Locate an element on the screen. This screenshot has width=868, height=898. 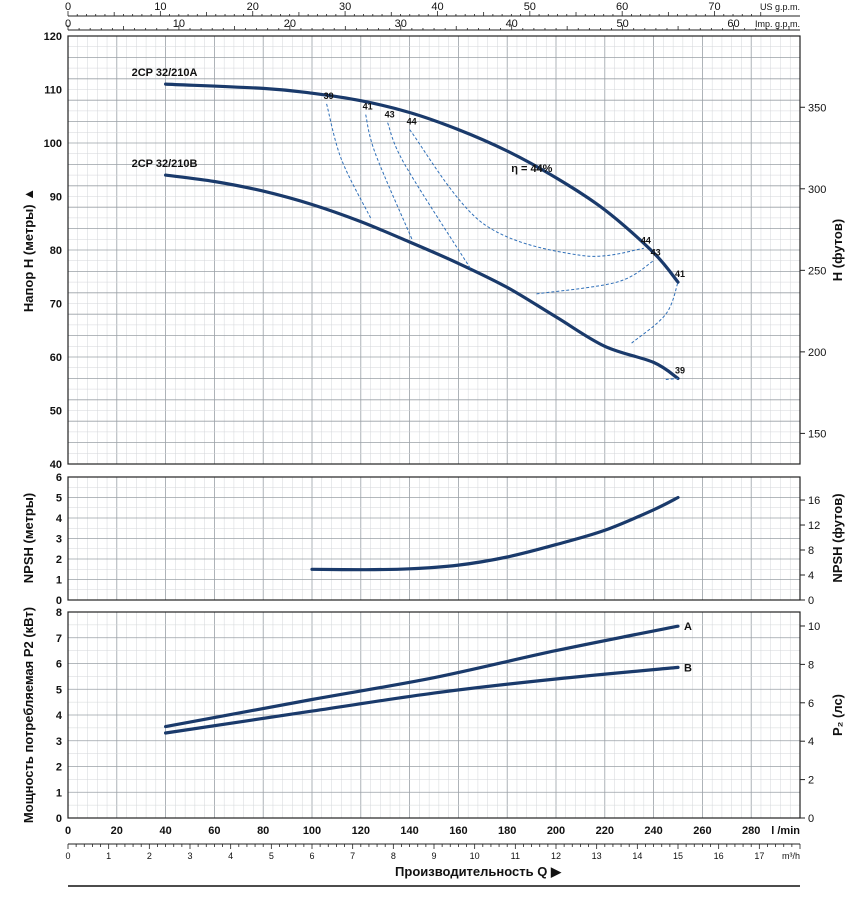
top-us-label: 40 is located at coordinates (437, 7).